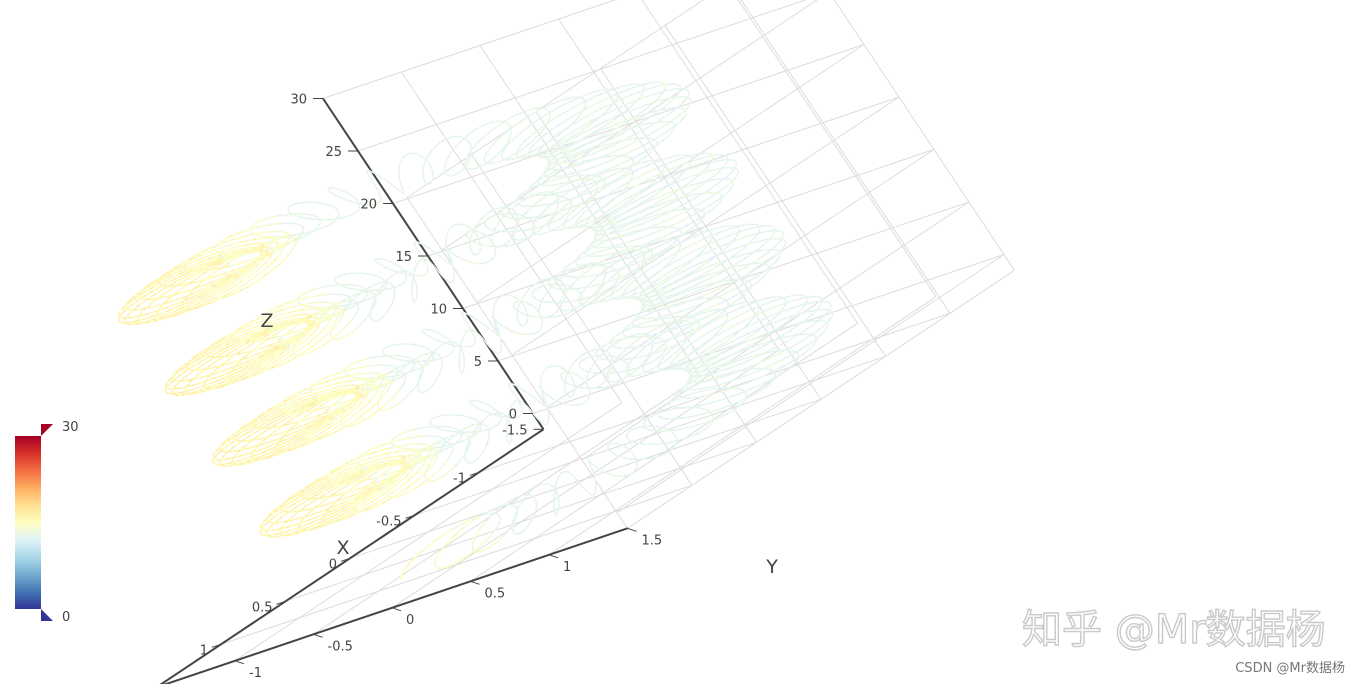 The width and height of the screenshot is (1358, 684). I want to click on y-tick-label: -0.5, so click(340, 646).